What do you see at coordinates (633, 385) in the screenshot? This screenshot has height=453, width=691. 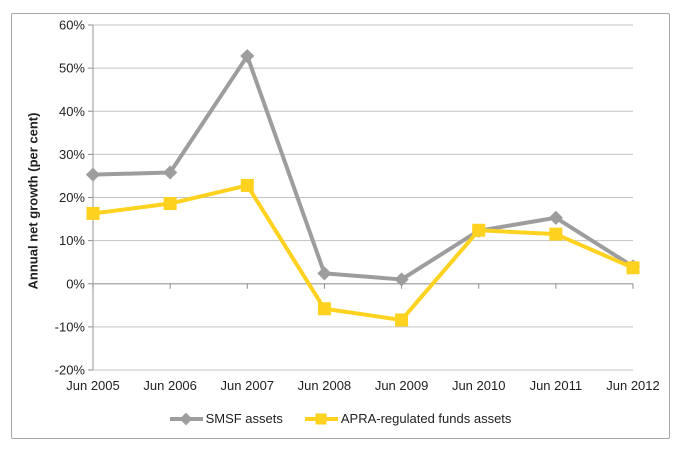 I see `x-axis-tick-label: Jun 2012` at bounding box center [633, 385].